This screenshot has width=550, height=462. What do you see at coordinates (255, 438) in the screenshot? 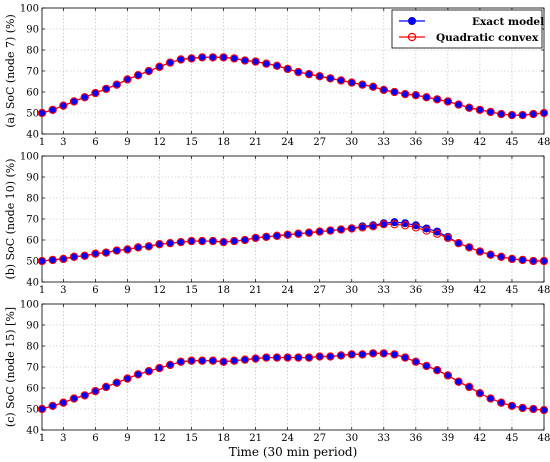
I see `x-tick-label: 21` at bounding box center [255, 438].